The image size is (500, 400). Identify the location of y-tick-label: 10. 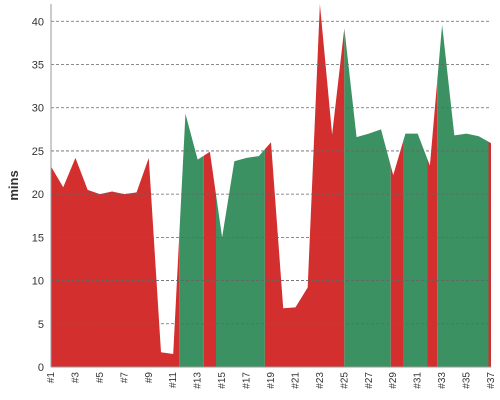
(38, 282).